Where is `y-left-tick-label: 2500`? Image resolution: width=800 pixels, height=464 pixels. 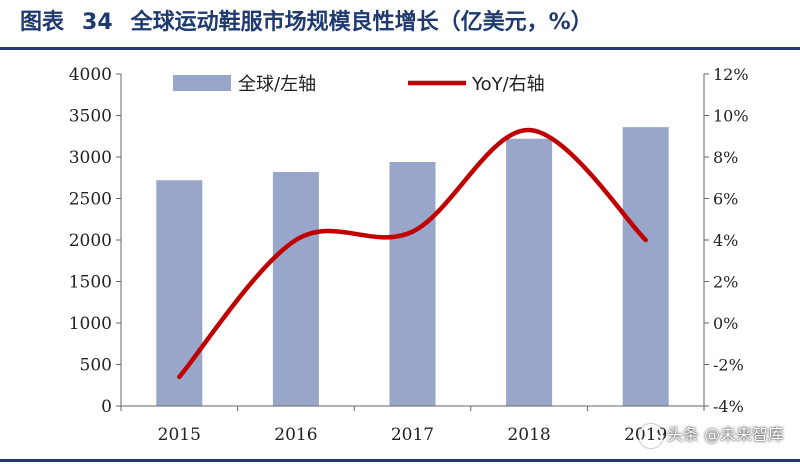 y-left-tick-label: 2500 is located at coordinates (90, 200).